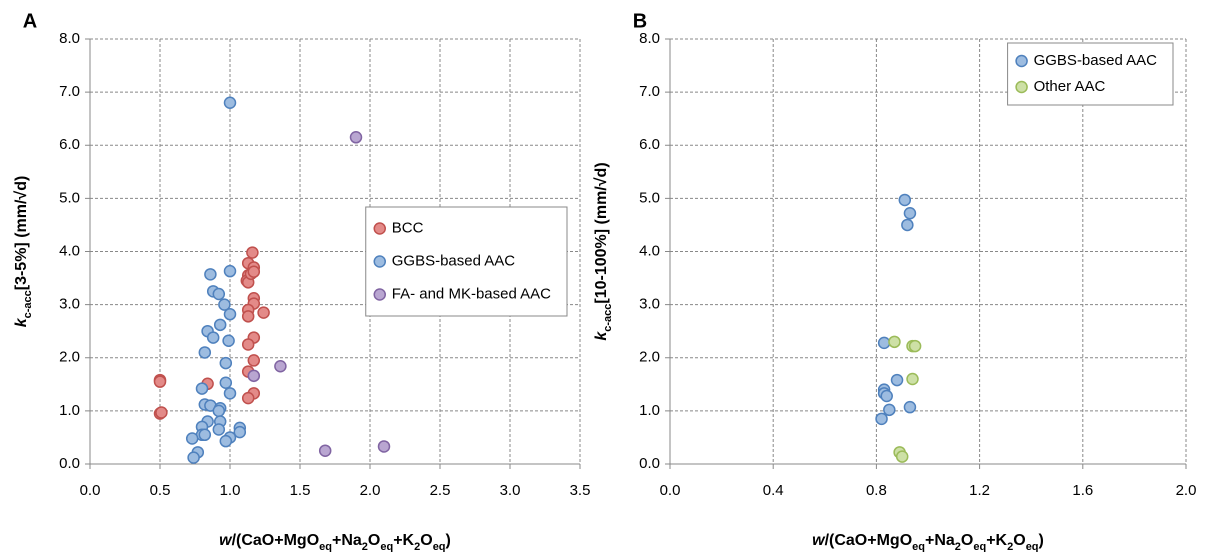 The image size is (1211, 552). I want to click on x-tick-label: 2.0, so click(1186, 490).